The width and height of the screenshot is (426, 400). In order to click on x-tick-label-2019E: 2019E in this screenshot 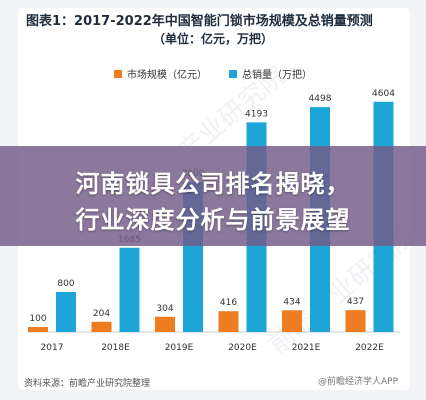, I will do `click(179, 348)`.